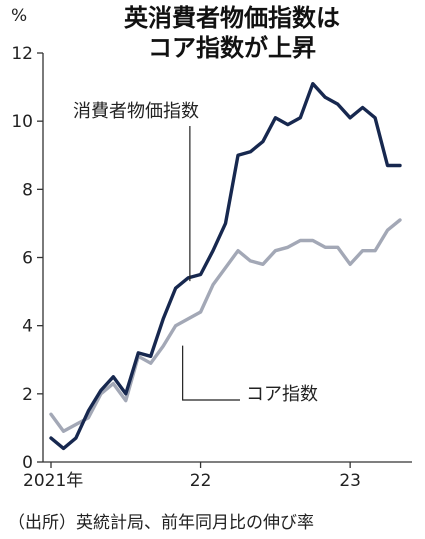  What do you see at coordinates (27, 395) in the screenshot?
I see `y-tick-label: 2` at bounding box center [27, 395].